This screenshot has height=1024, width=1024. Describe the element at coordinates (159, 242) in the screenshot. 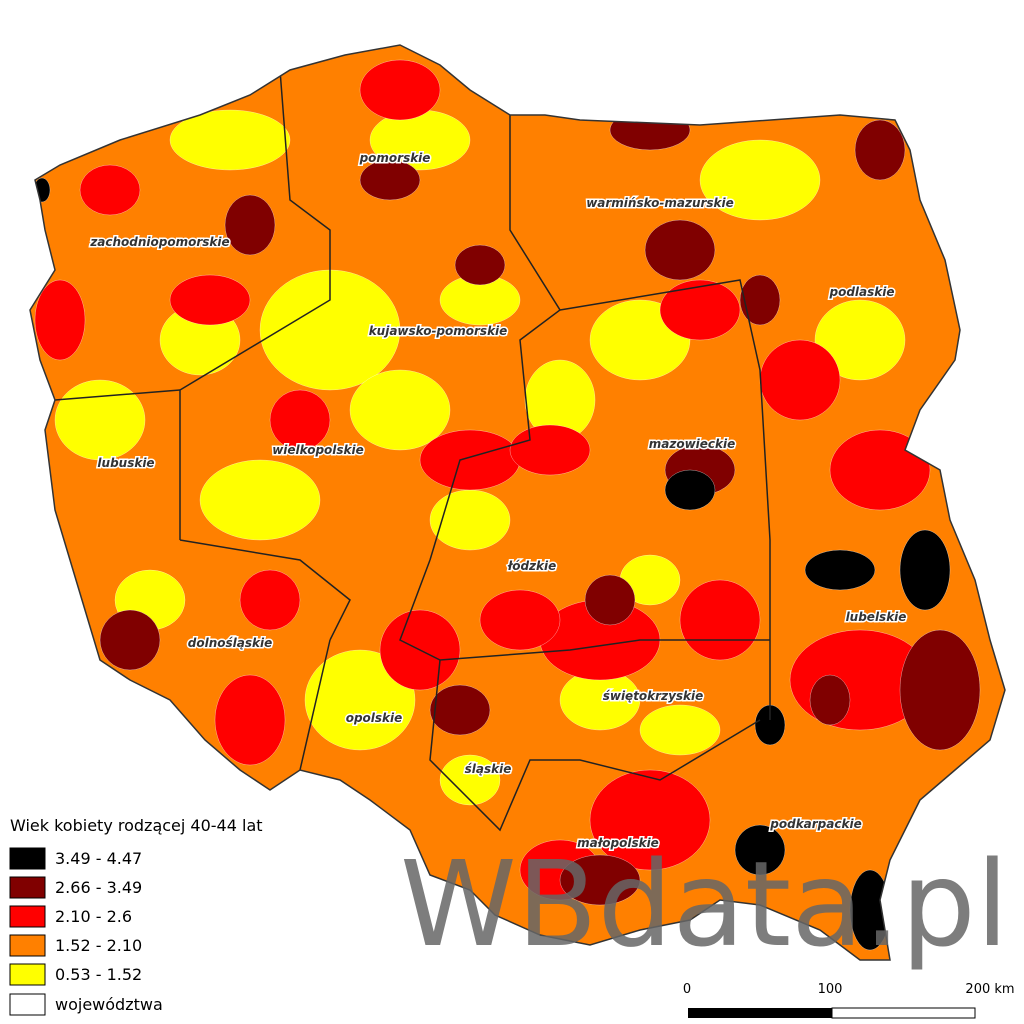

I see `region-label: zachodniopomorskie` at that location.